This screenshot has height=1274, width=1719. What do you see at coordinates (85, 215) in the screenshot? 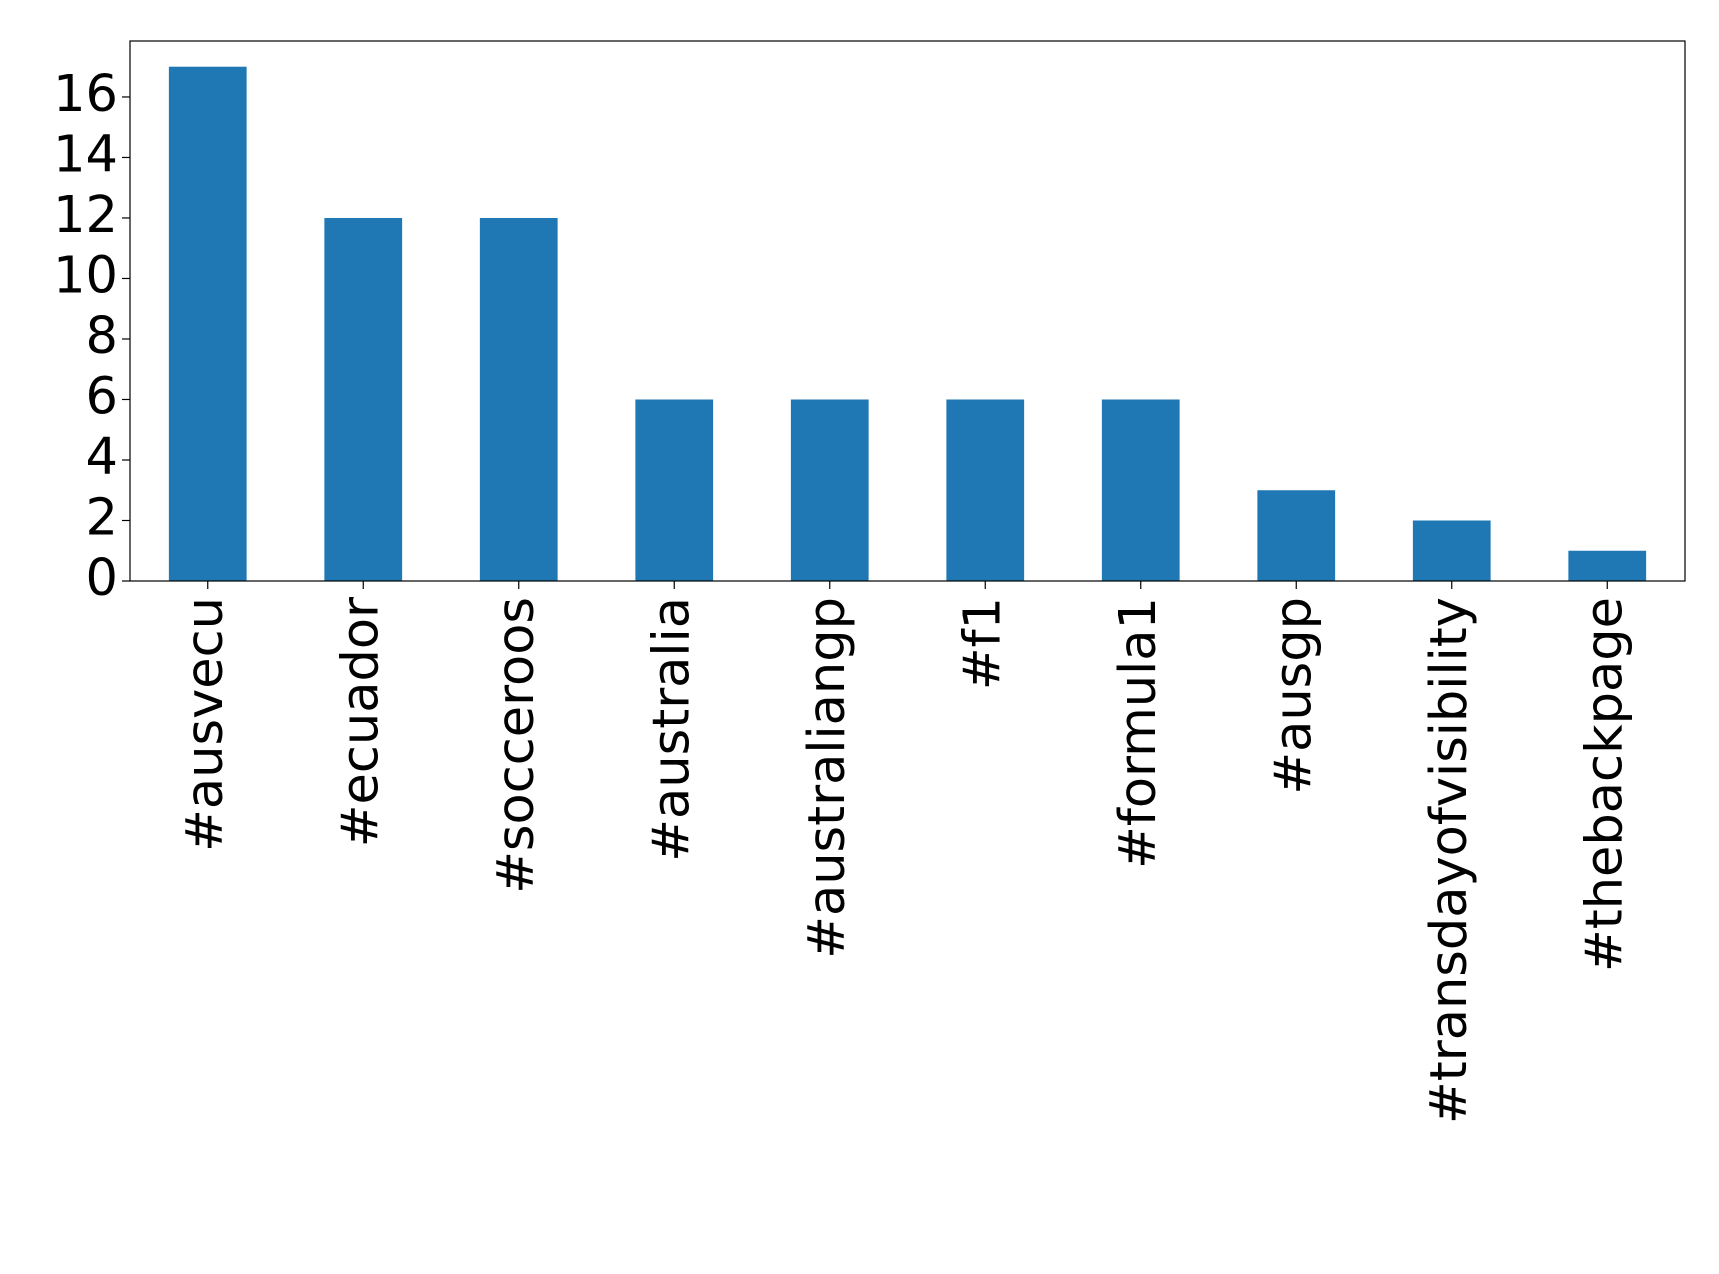
I see `y-tick-label: 12` at bounding box center [85, 215].